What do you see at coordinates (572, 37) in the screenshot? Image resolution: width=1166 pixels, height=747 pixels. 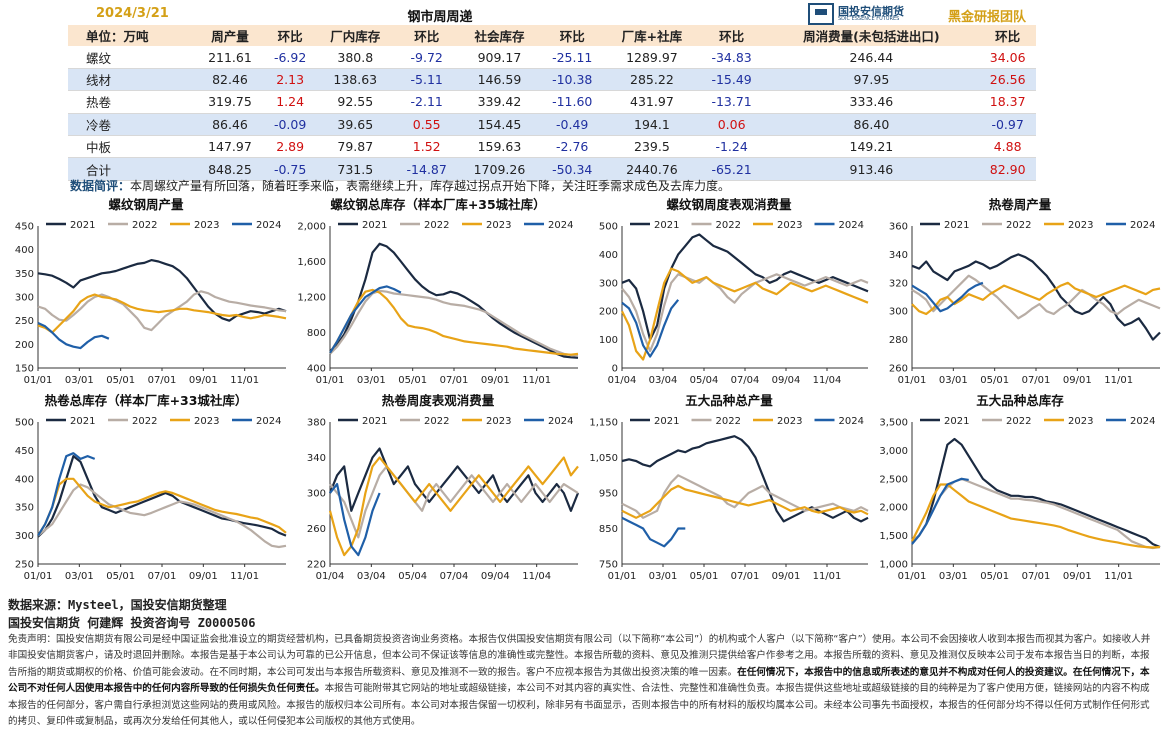 I see `col-social-stock-change: 环比` at bounding box center [572, 37].